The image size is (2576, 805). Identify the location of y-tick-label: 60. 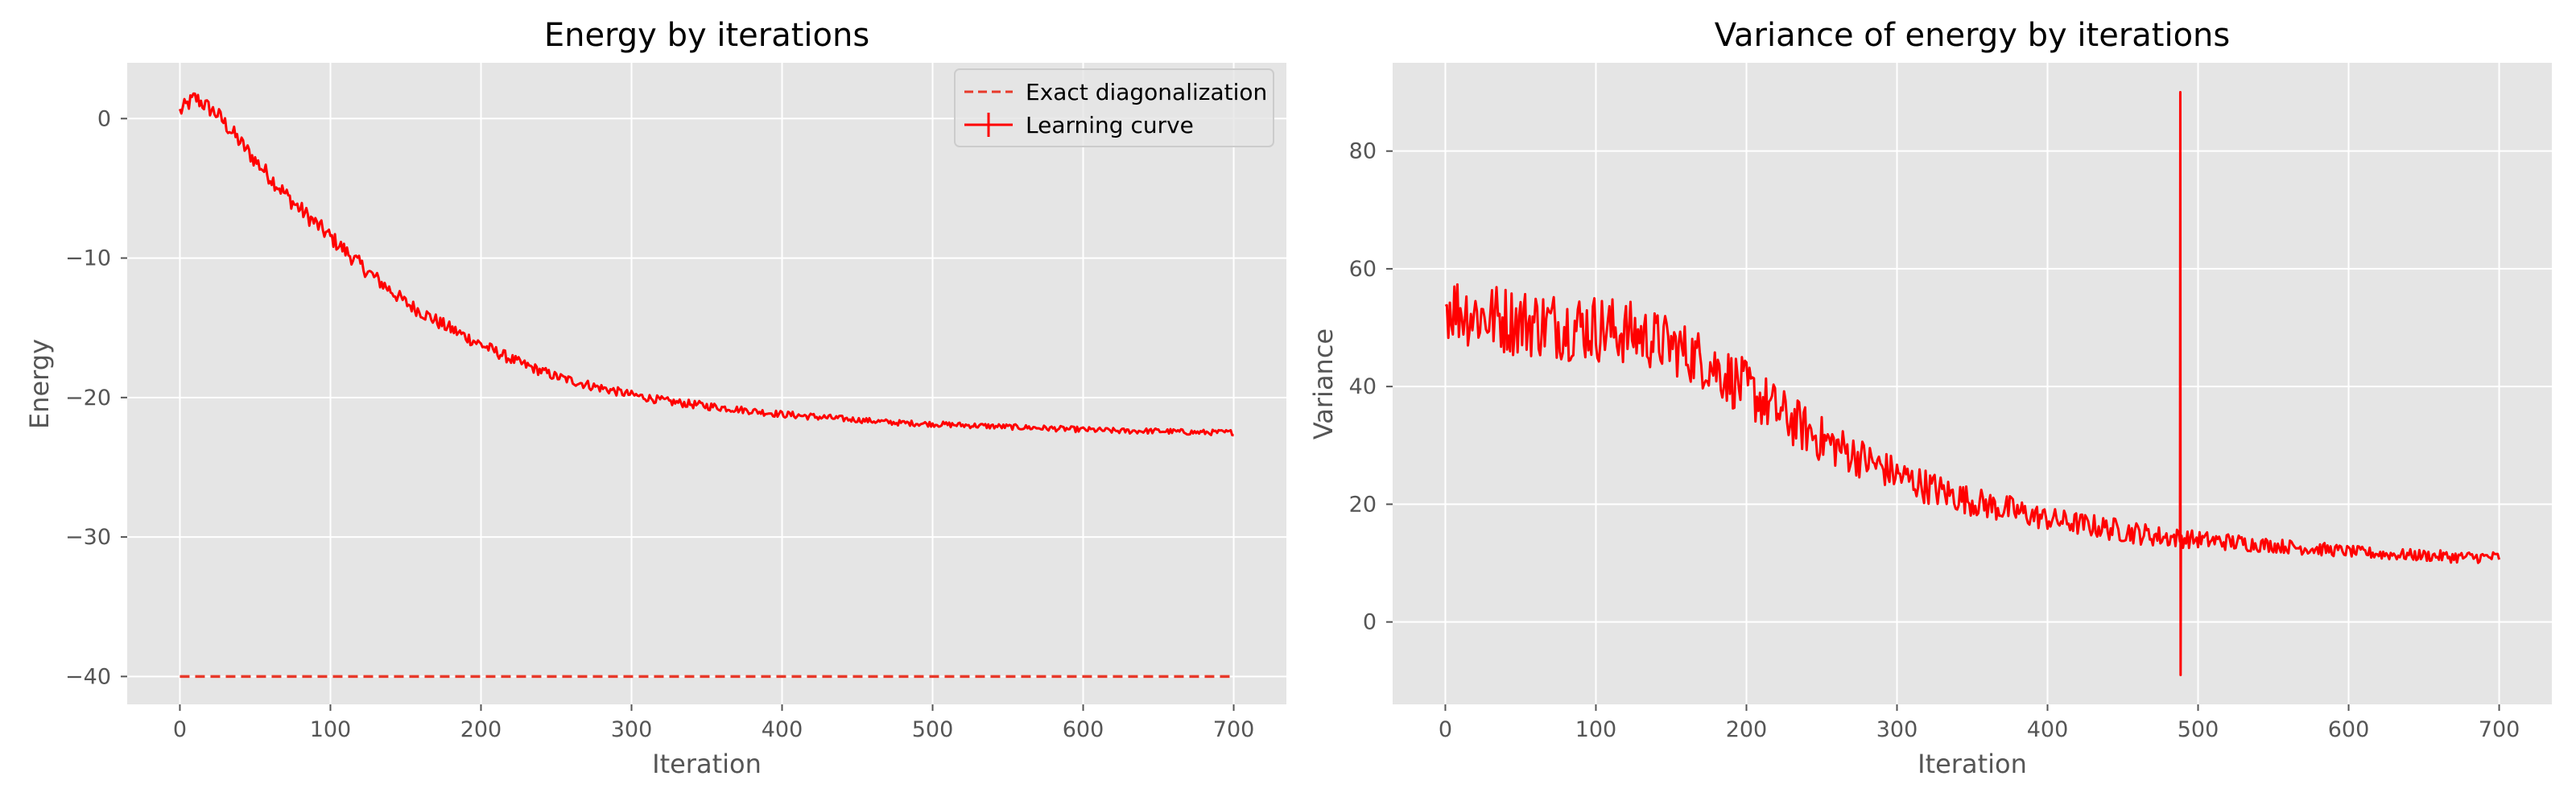
(1363, 269).